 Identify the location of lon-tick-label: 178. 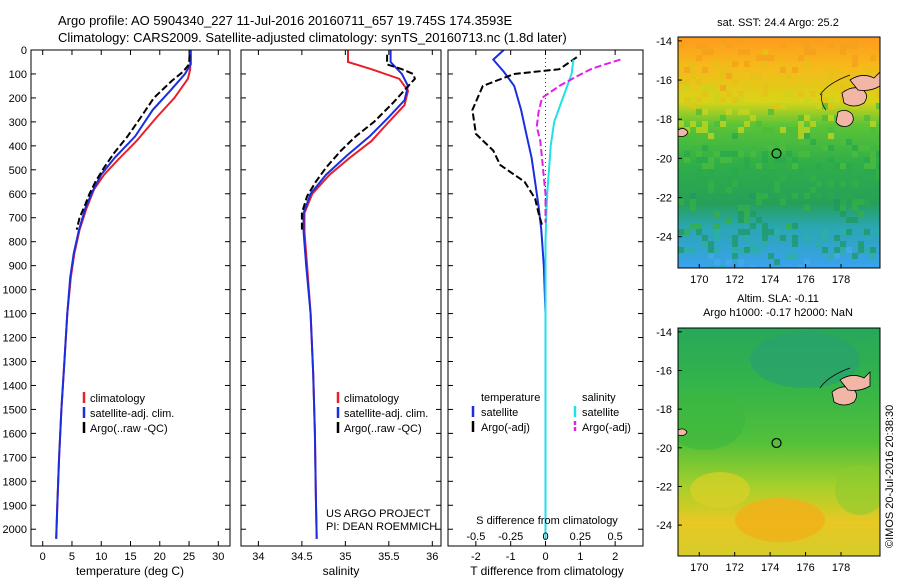
(841, 280).